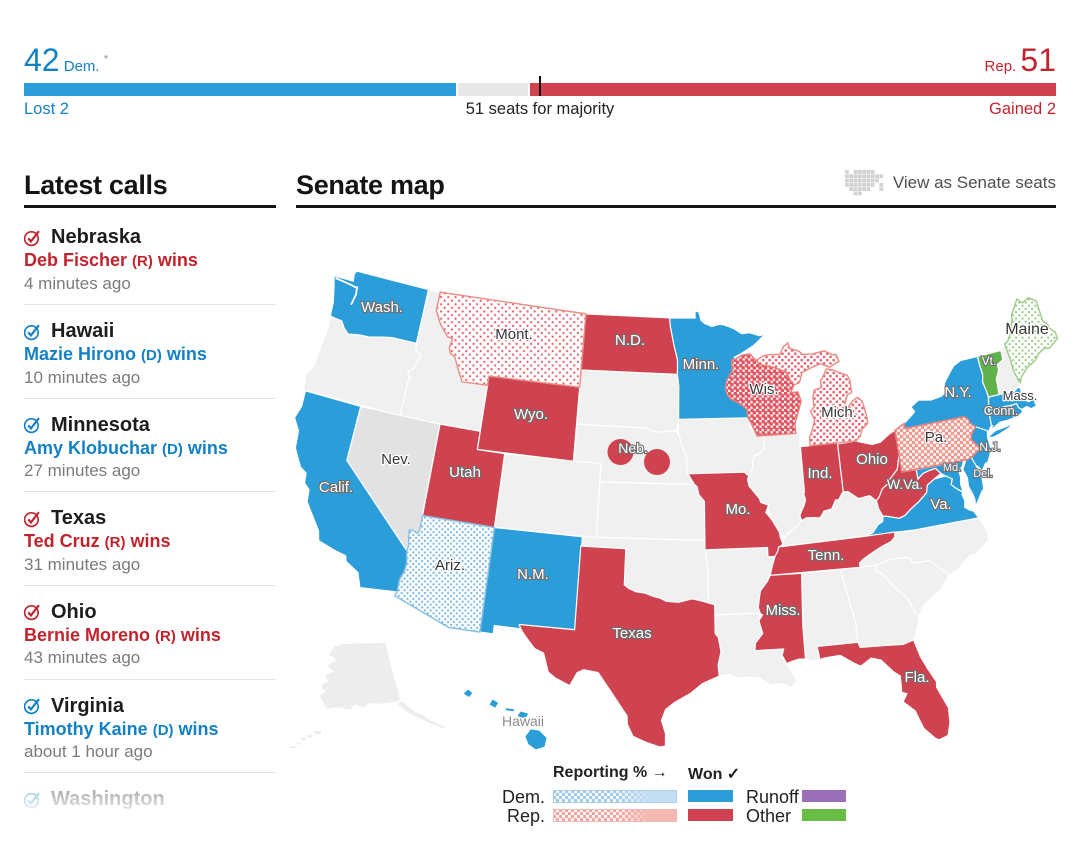  What do you see at coordinates (1020, 395) in the screenshot?
I see `svg-text: Mass.` at bounding box center [1020, 395].